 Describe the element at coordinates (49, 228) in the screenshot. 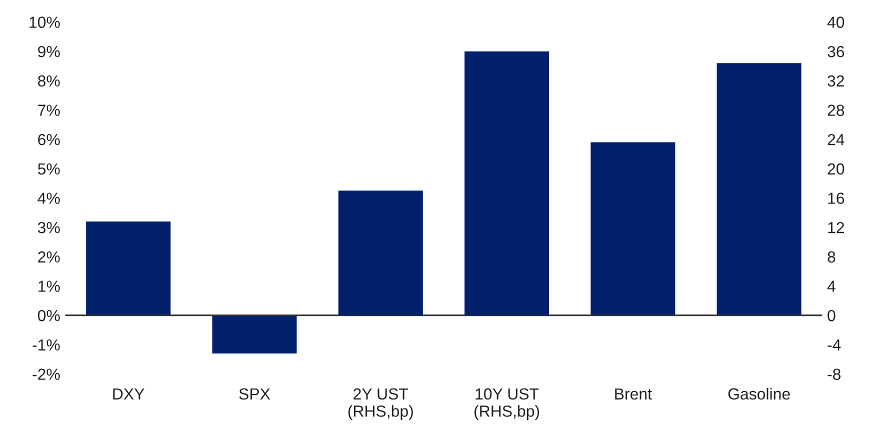

I see `y-tick-label: 3%` at that location.